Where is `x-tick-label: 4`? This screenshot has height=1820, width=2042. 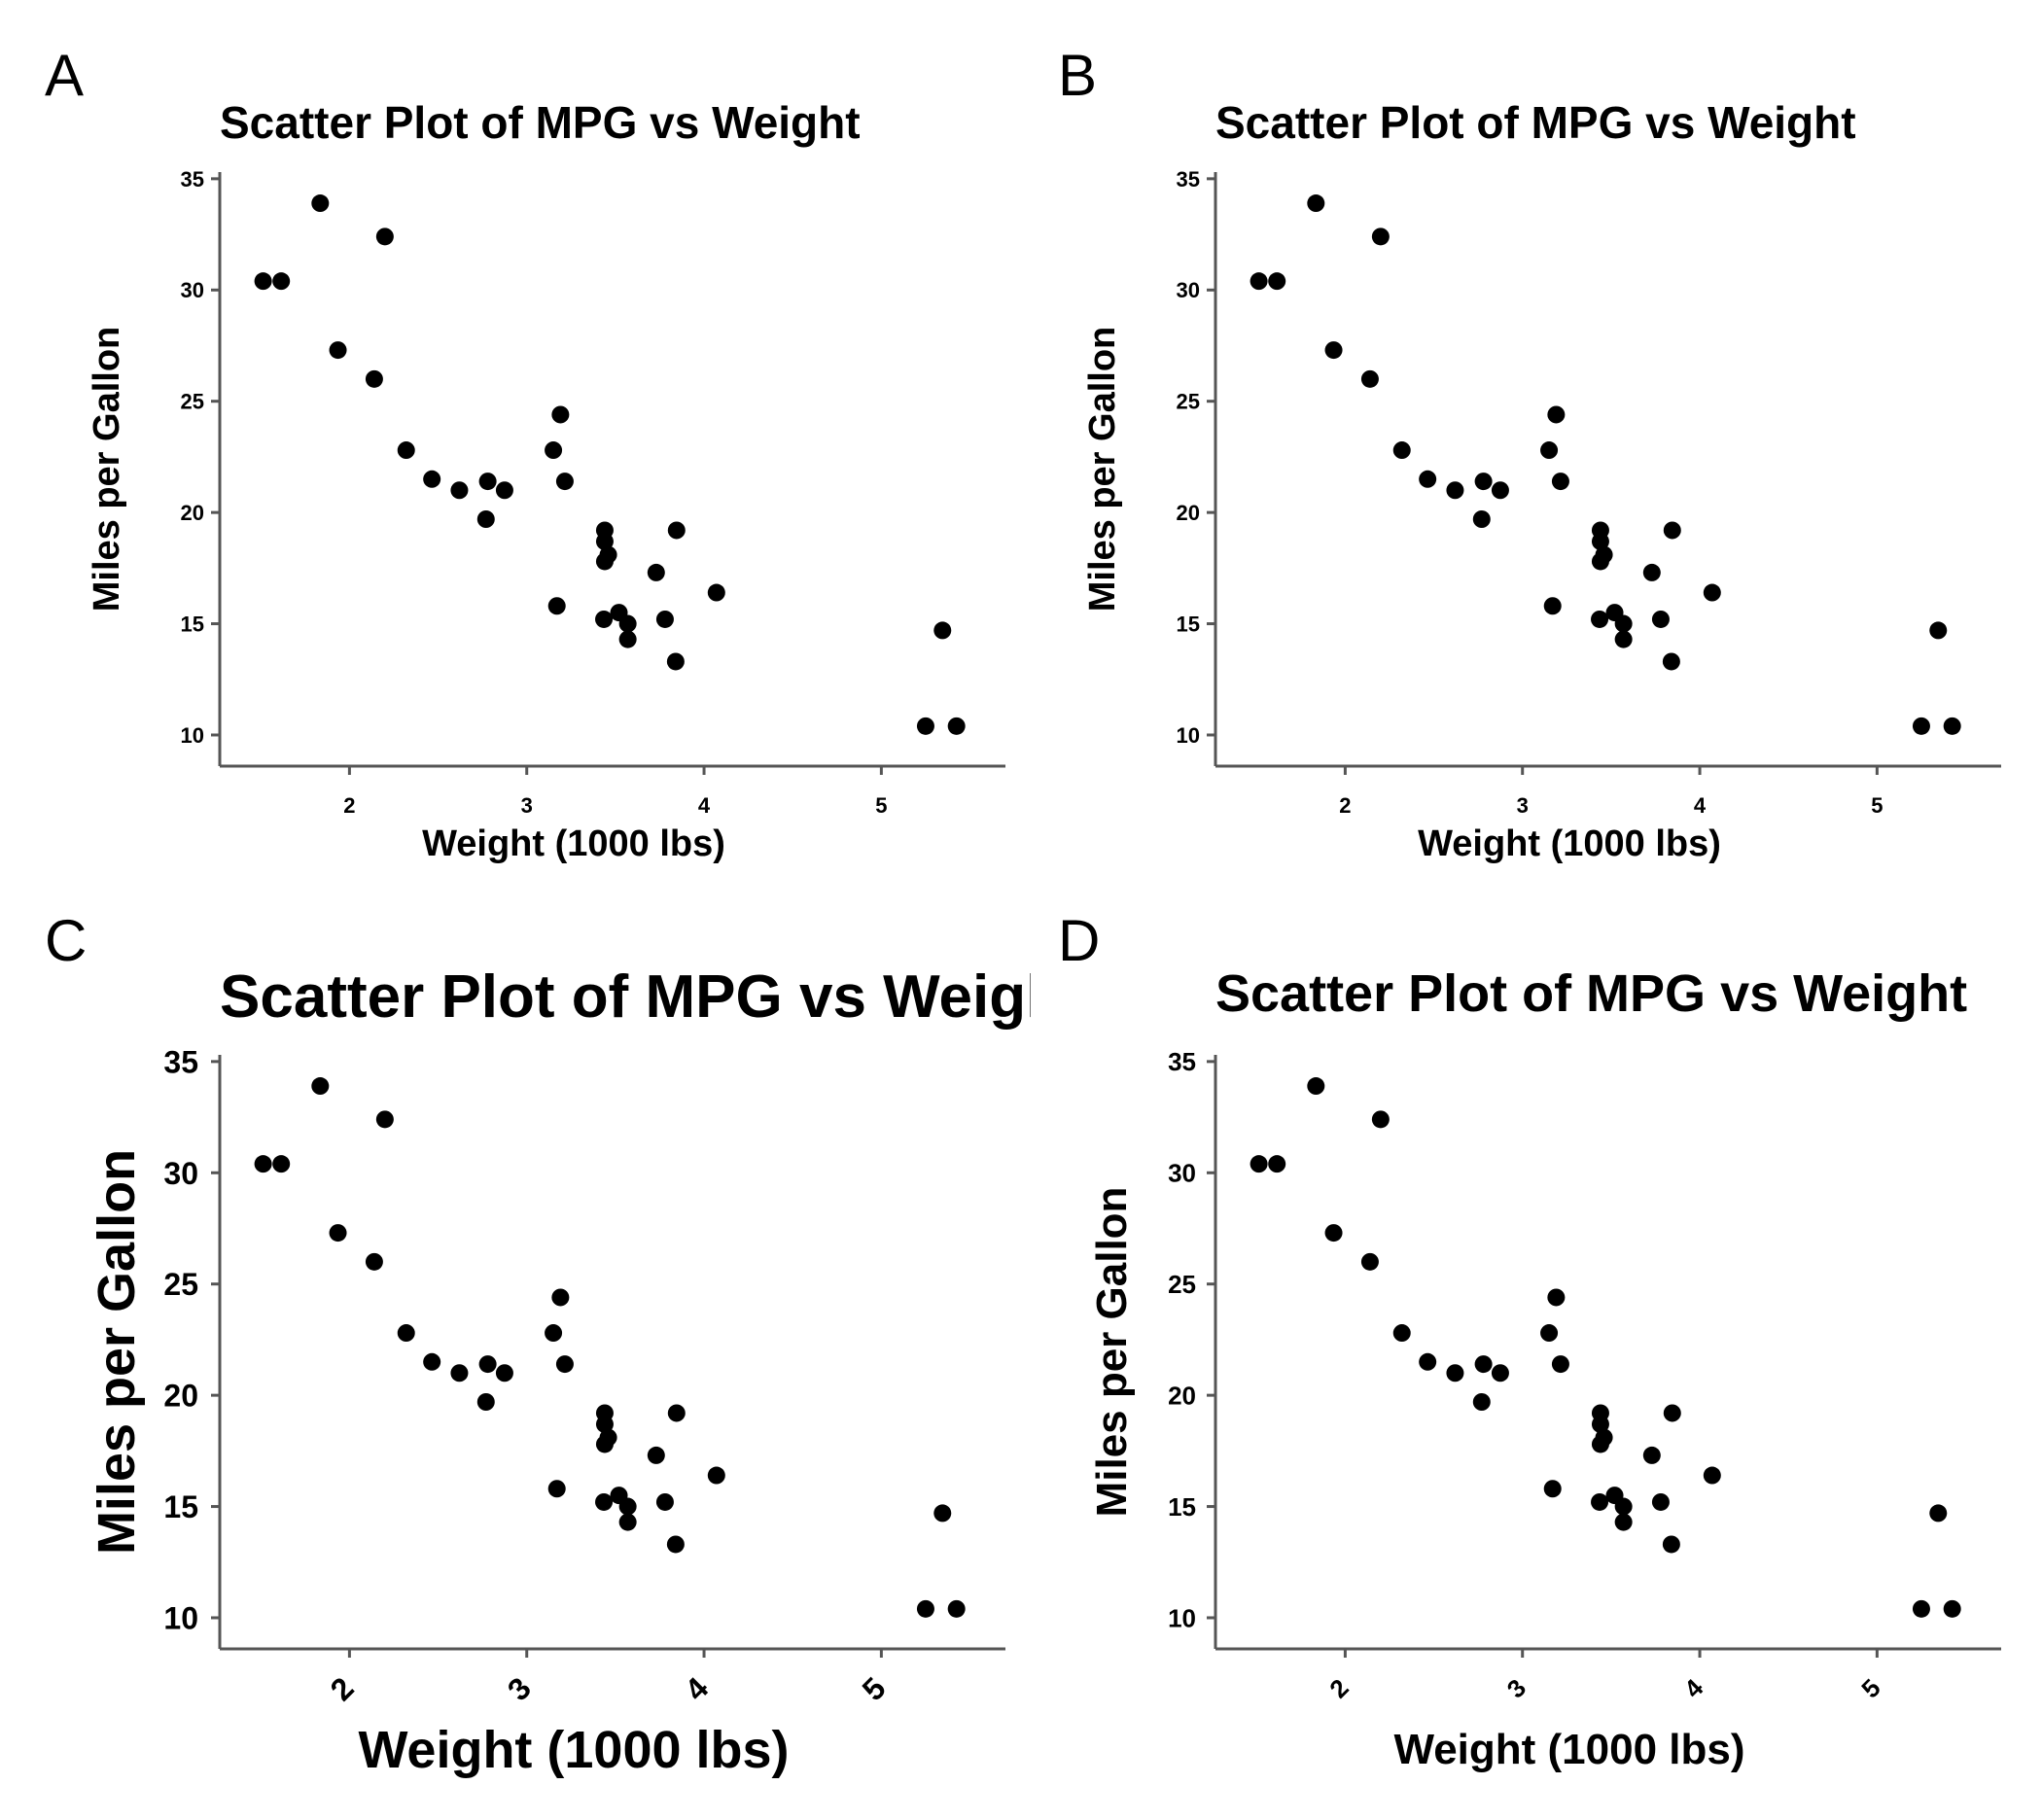 x-tick-label: 4 is located at coordinates (704, 805).